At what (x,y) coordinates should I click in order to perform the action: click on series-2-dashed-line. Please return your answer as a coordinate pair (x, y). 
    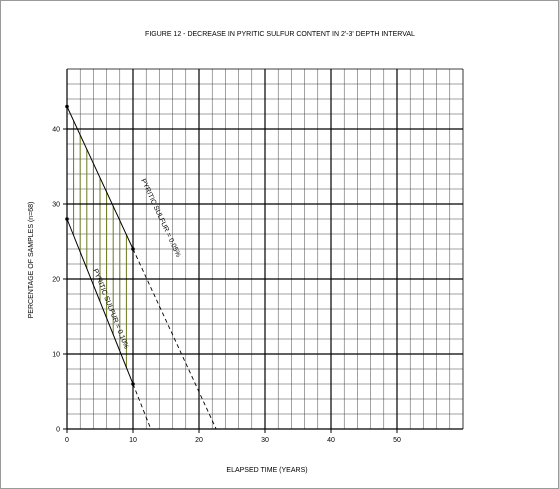
    Looking at the image, I should click on (142, 406).